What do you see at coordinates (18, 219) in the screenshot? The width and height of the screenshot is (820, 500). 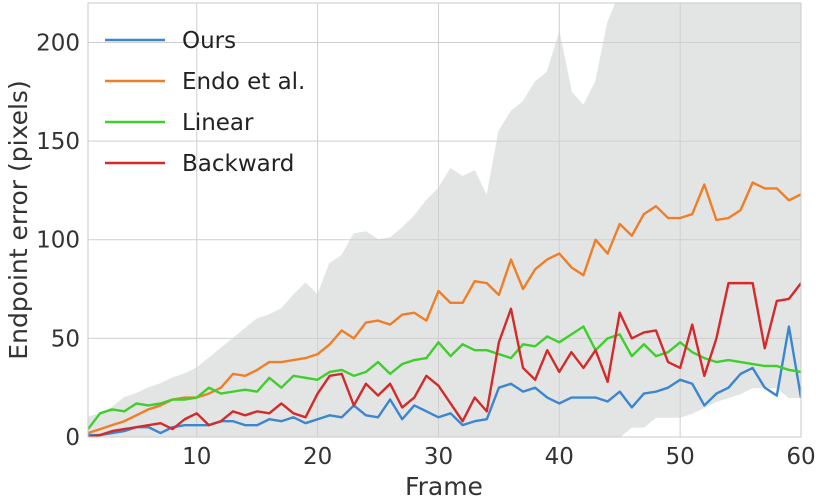 I see `y-axis-label: Endpoint error (pixels)` at bounding box center [18, 219].